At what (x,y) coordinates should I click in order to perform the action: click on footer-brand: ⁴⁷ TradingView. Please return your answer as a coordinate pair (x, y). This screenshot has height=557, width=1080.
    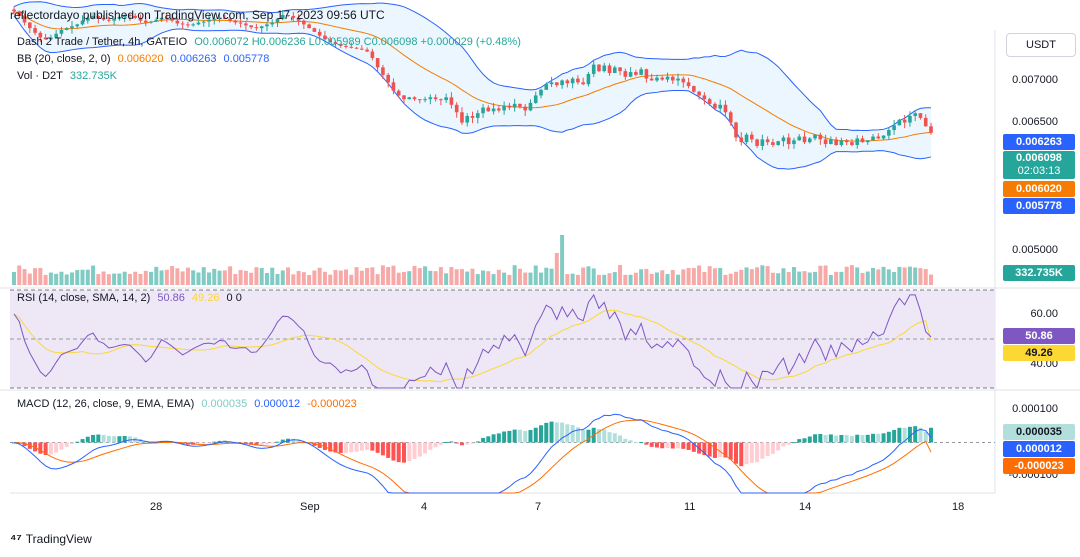
    Looking at the image, I should click on (51, 538).